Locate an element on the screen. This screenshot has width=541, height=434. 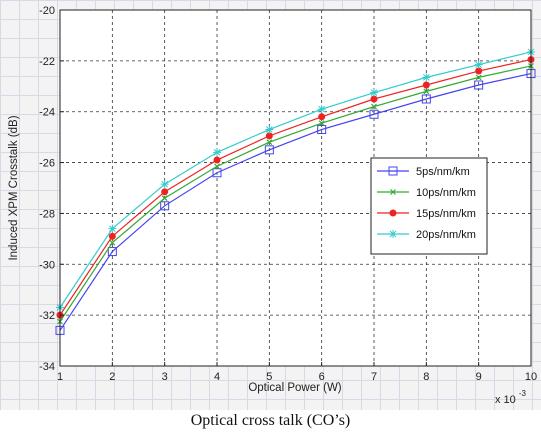
y-tick-label: -28 is located at coordinates (47, 214).